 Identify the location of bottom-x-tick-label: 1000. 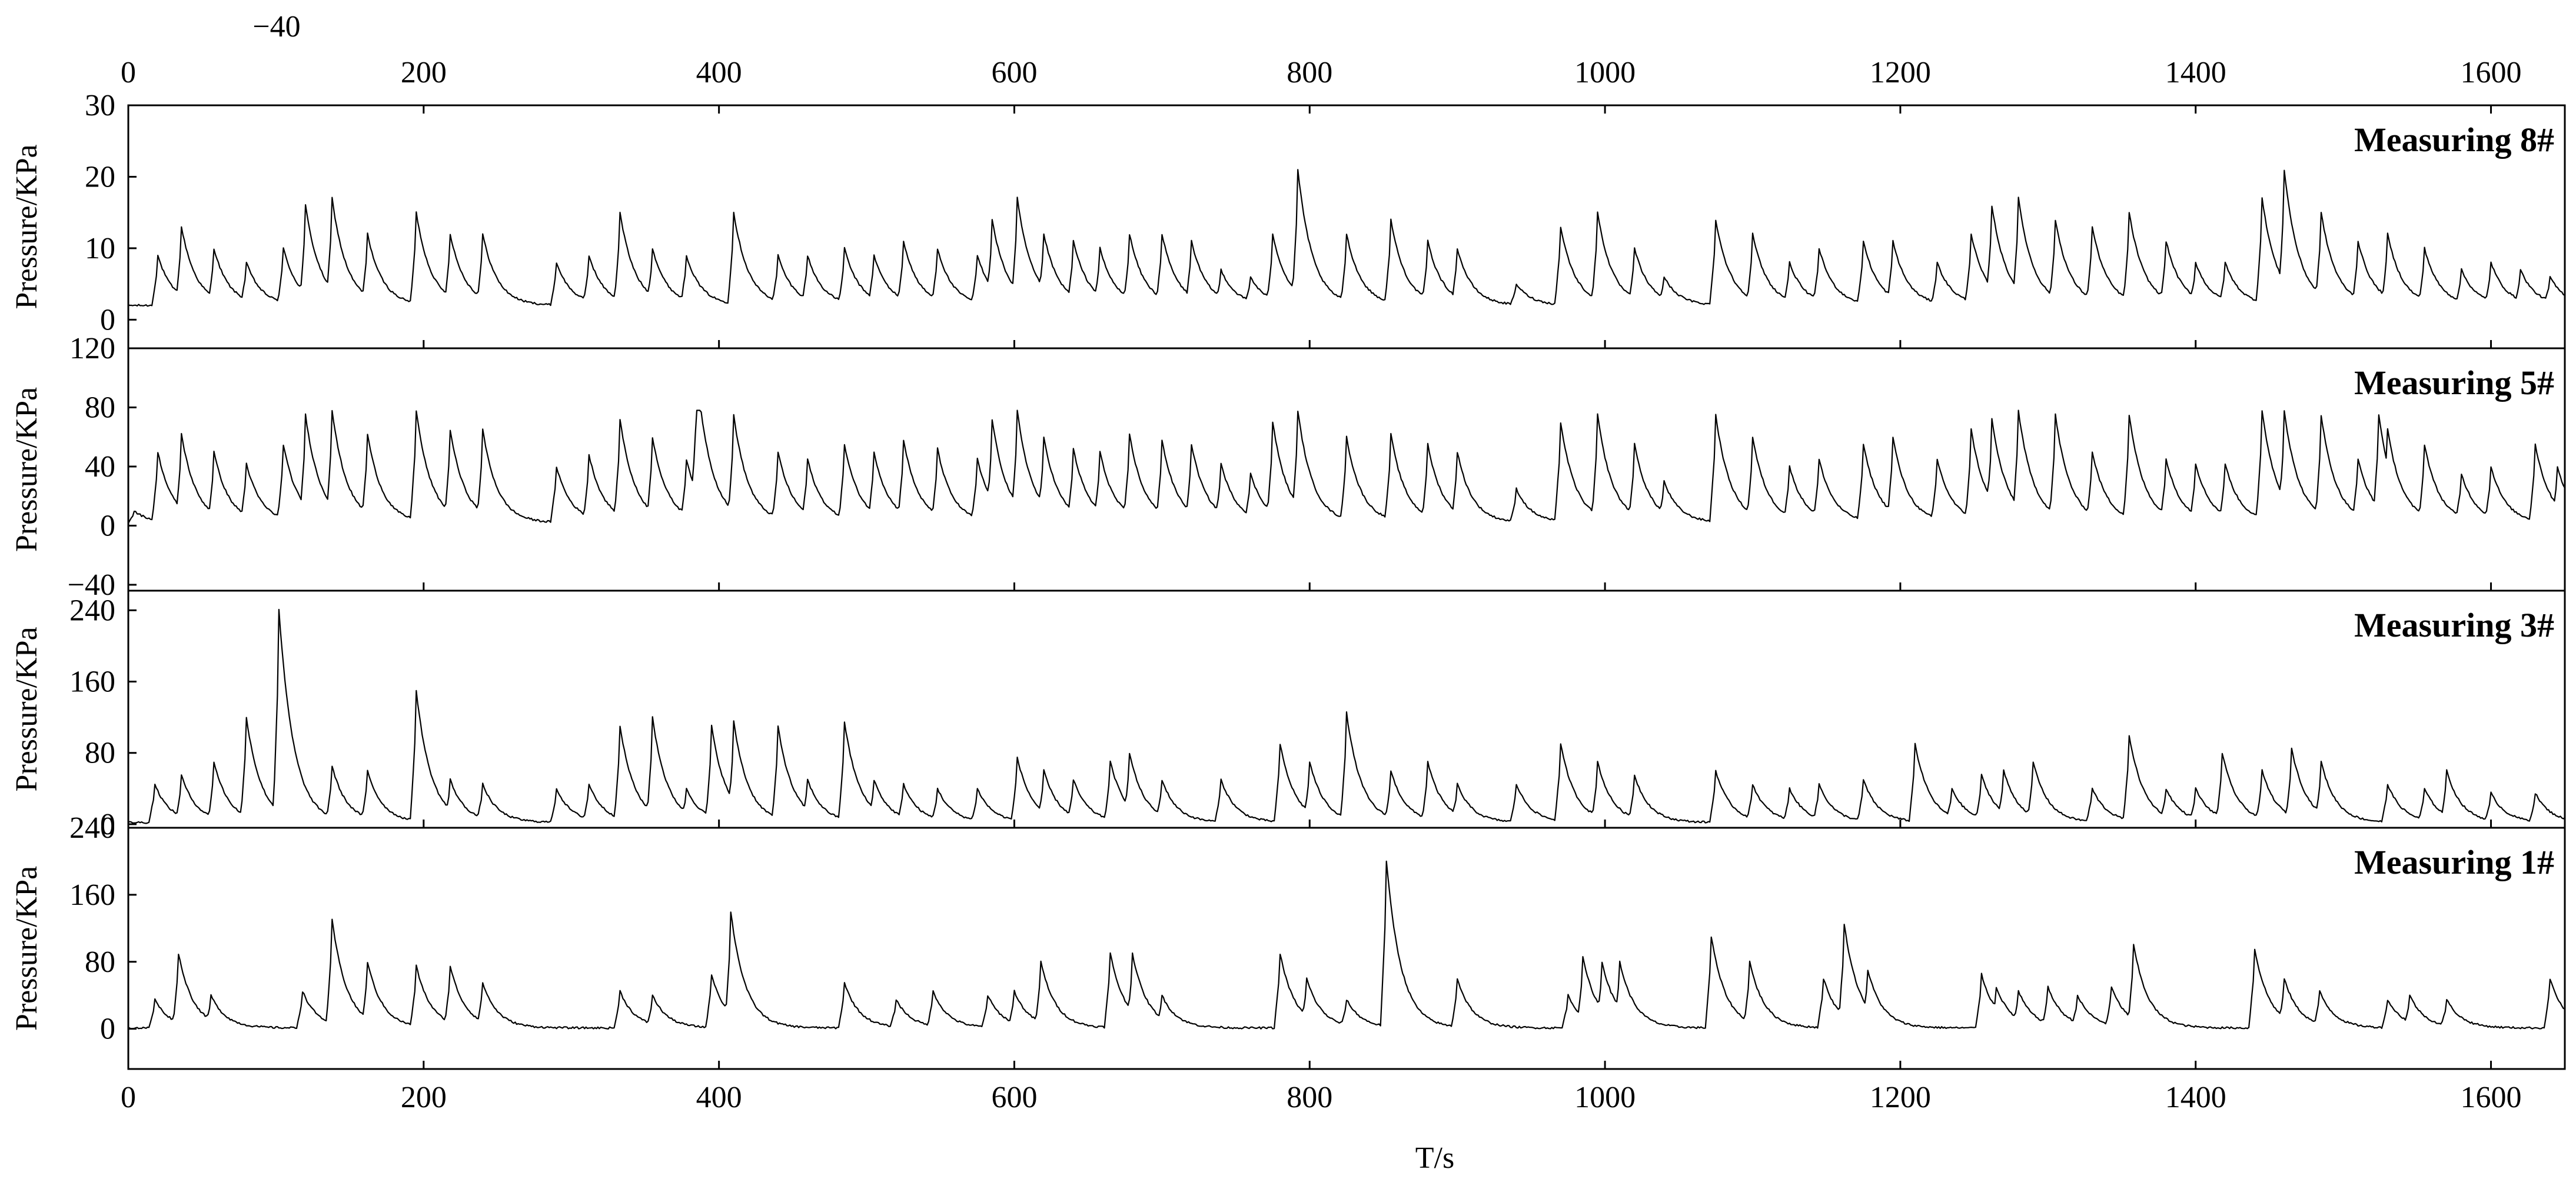
(1605, 1097).